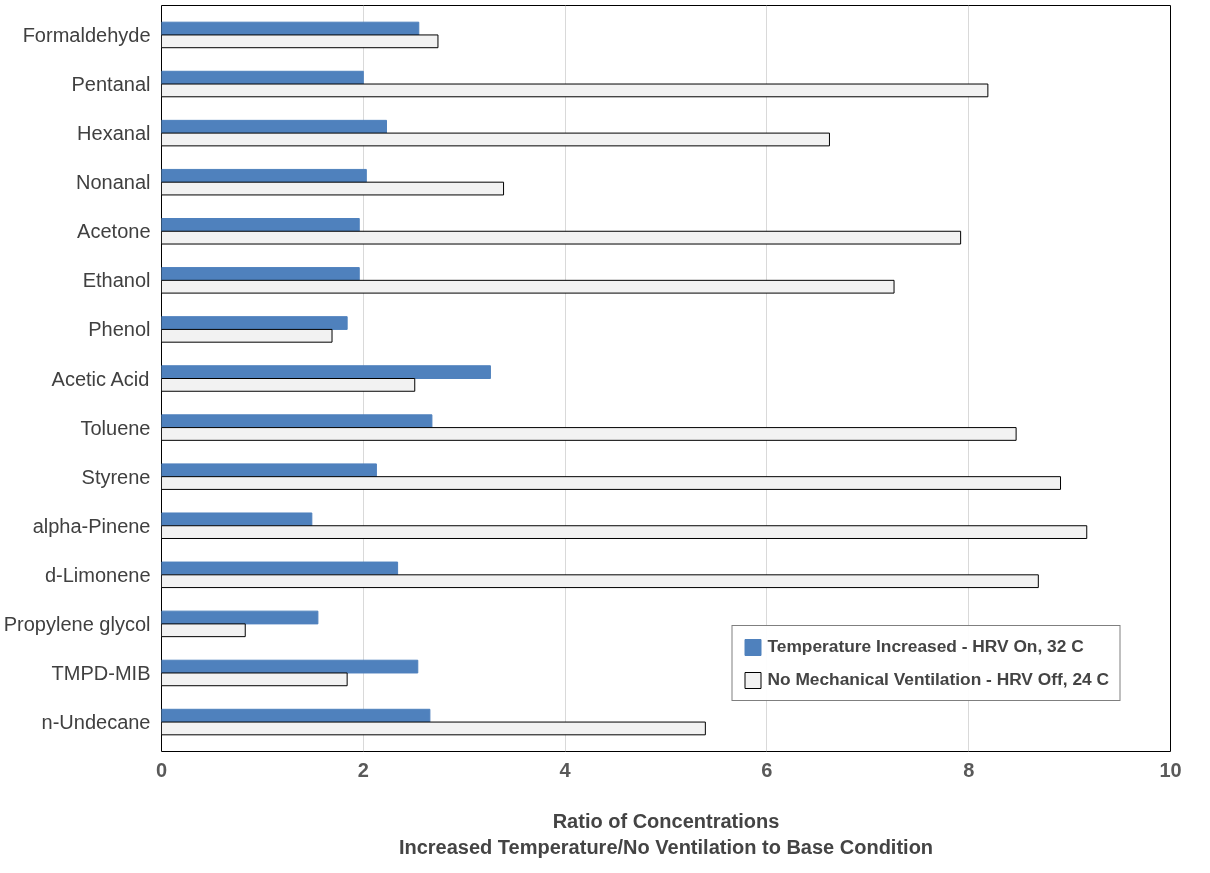 This screenshot has width=1210, height=873. I want to click on legend-label: No Mechanical Ventilation - HRV Off, 24 C, so click(938, 679).